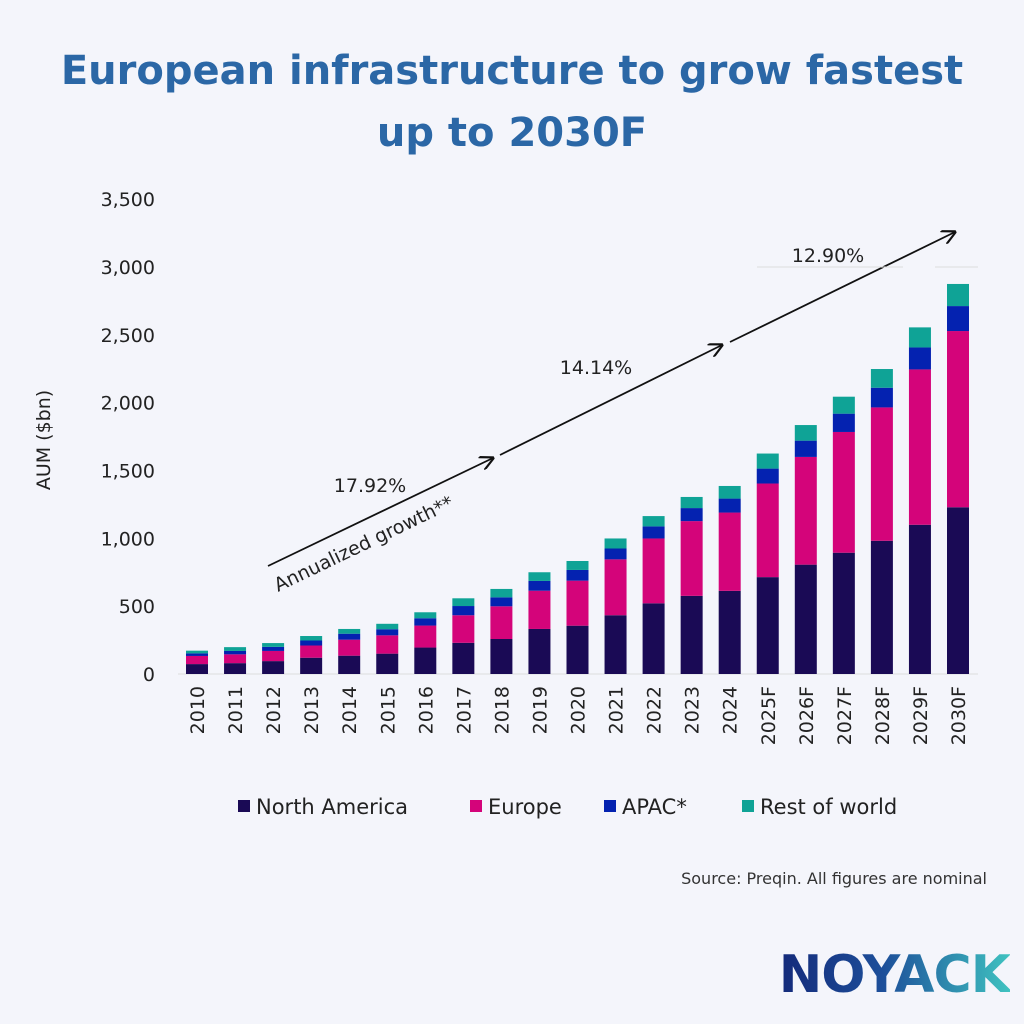 This screenshot has height=1024, width=1024. Describe the element at coordinates (525, 807) in the screenshot. I see `legend-label: Europe` at that location.